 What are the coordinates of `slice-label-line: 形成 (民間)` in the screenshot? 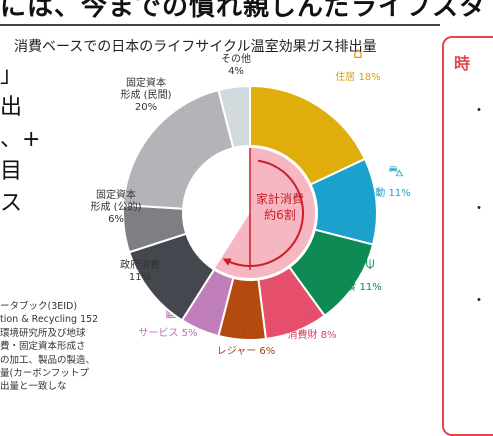 It's located at (146, 95).